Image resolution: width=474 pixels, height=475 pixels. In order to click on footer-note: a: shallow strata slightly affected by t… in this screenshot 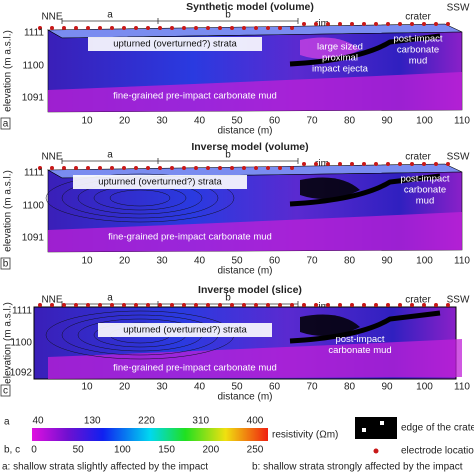, I will do `click(105, 467)`.